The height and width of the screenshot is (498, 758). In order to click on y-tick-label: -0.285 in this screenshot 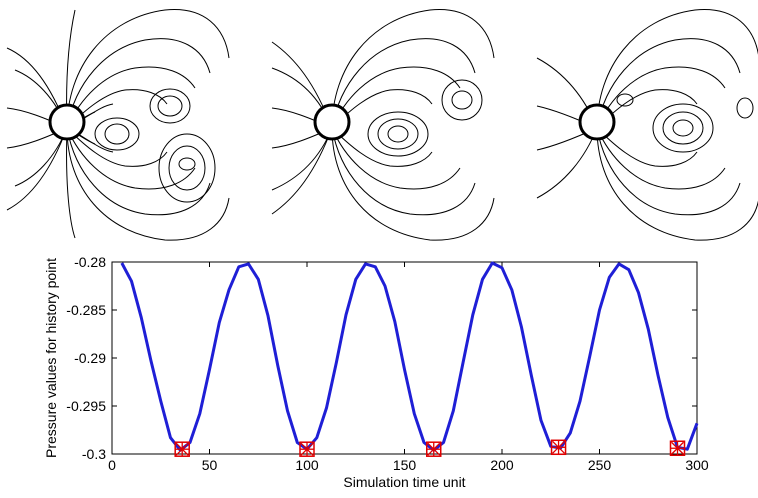, I will do `click(86, 310)`.